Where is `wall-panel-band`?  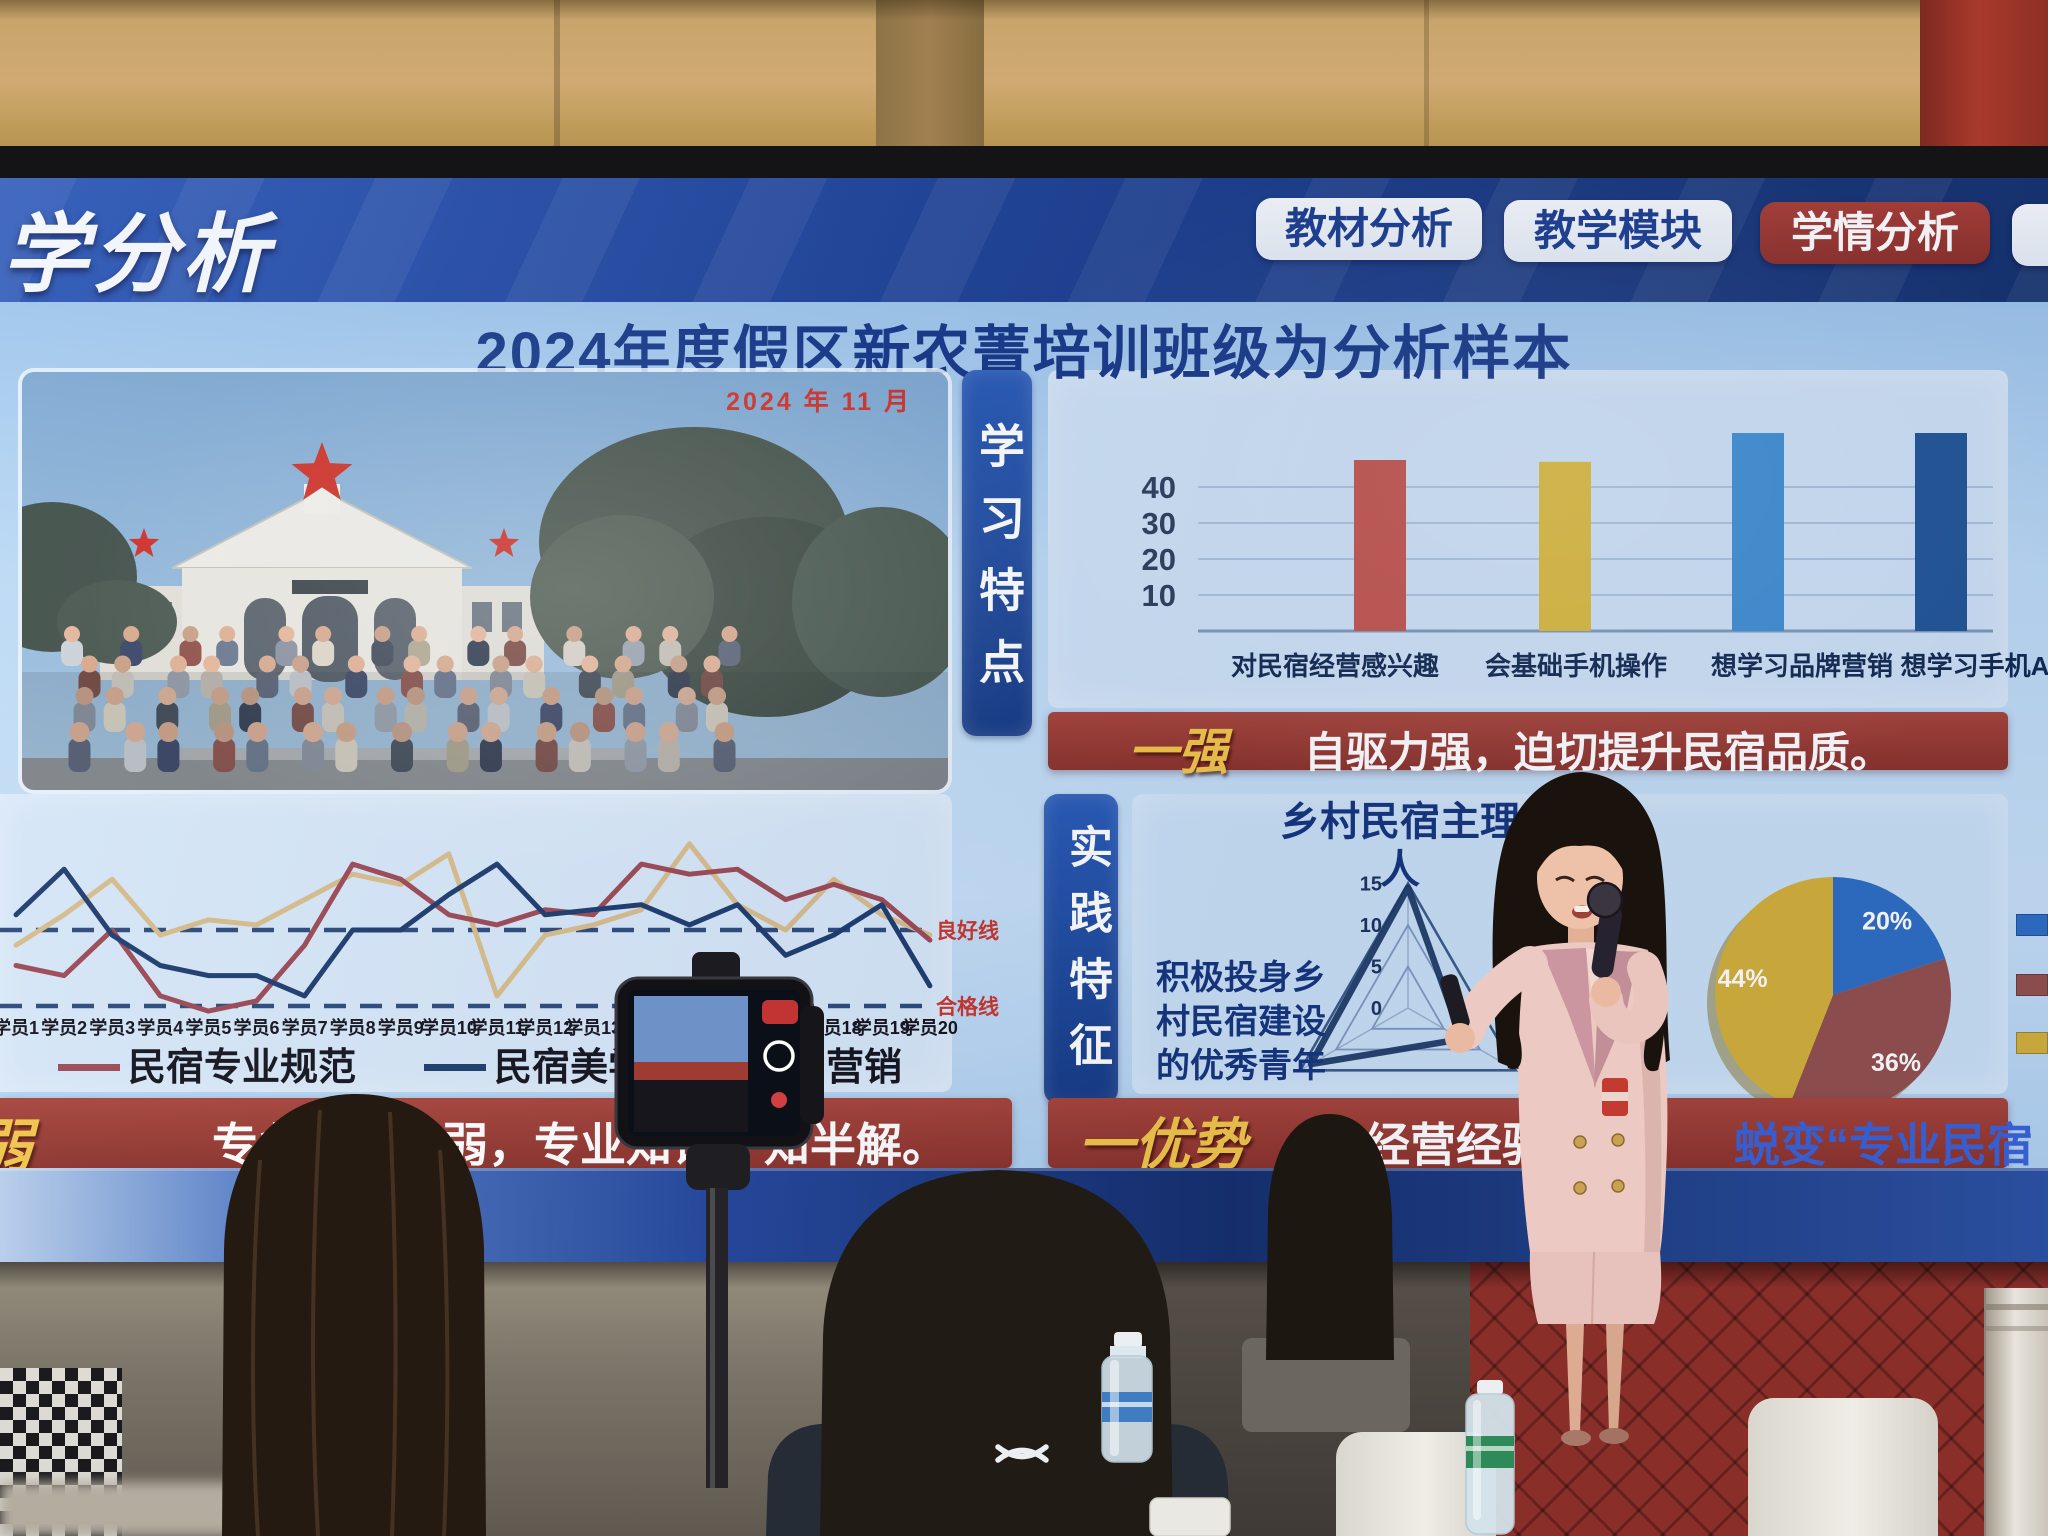 wall-panel-band is located at coordinates (930, 75).